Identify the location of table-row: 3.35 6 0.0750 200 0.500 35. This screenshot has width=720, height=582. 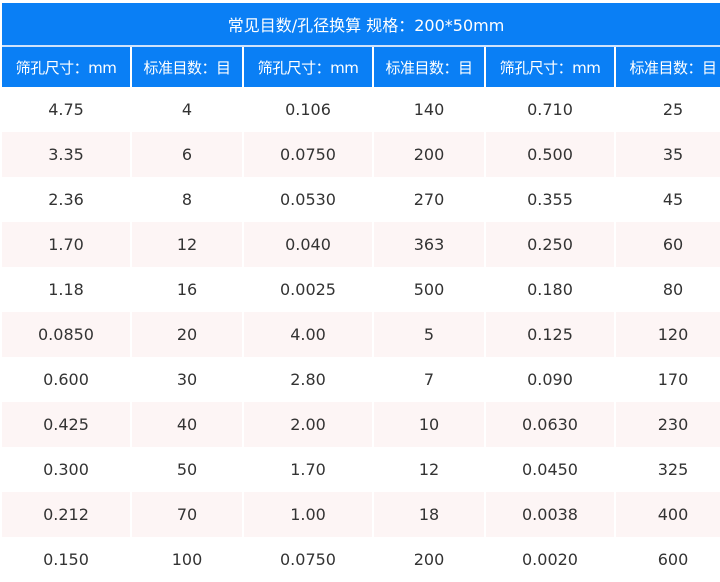
(361, 154).